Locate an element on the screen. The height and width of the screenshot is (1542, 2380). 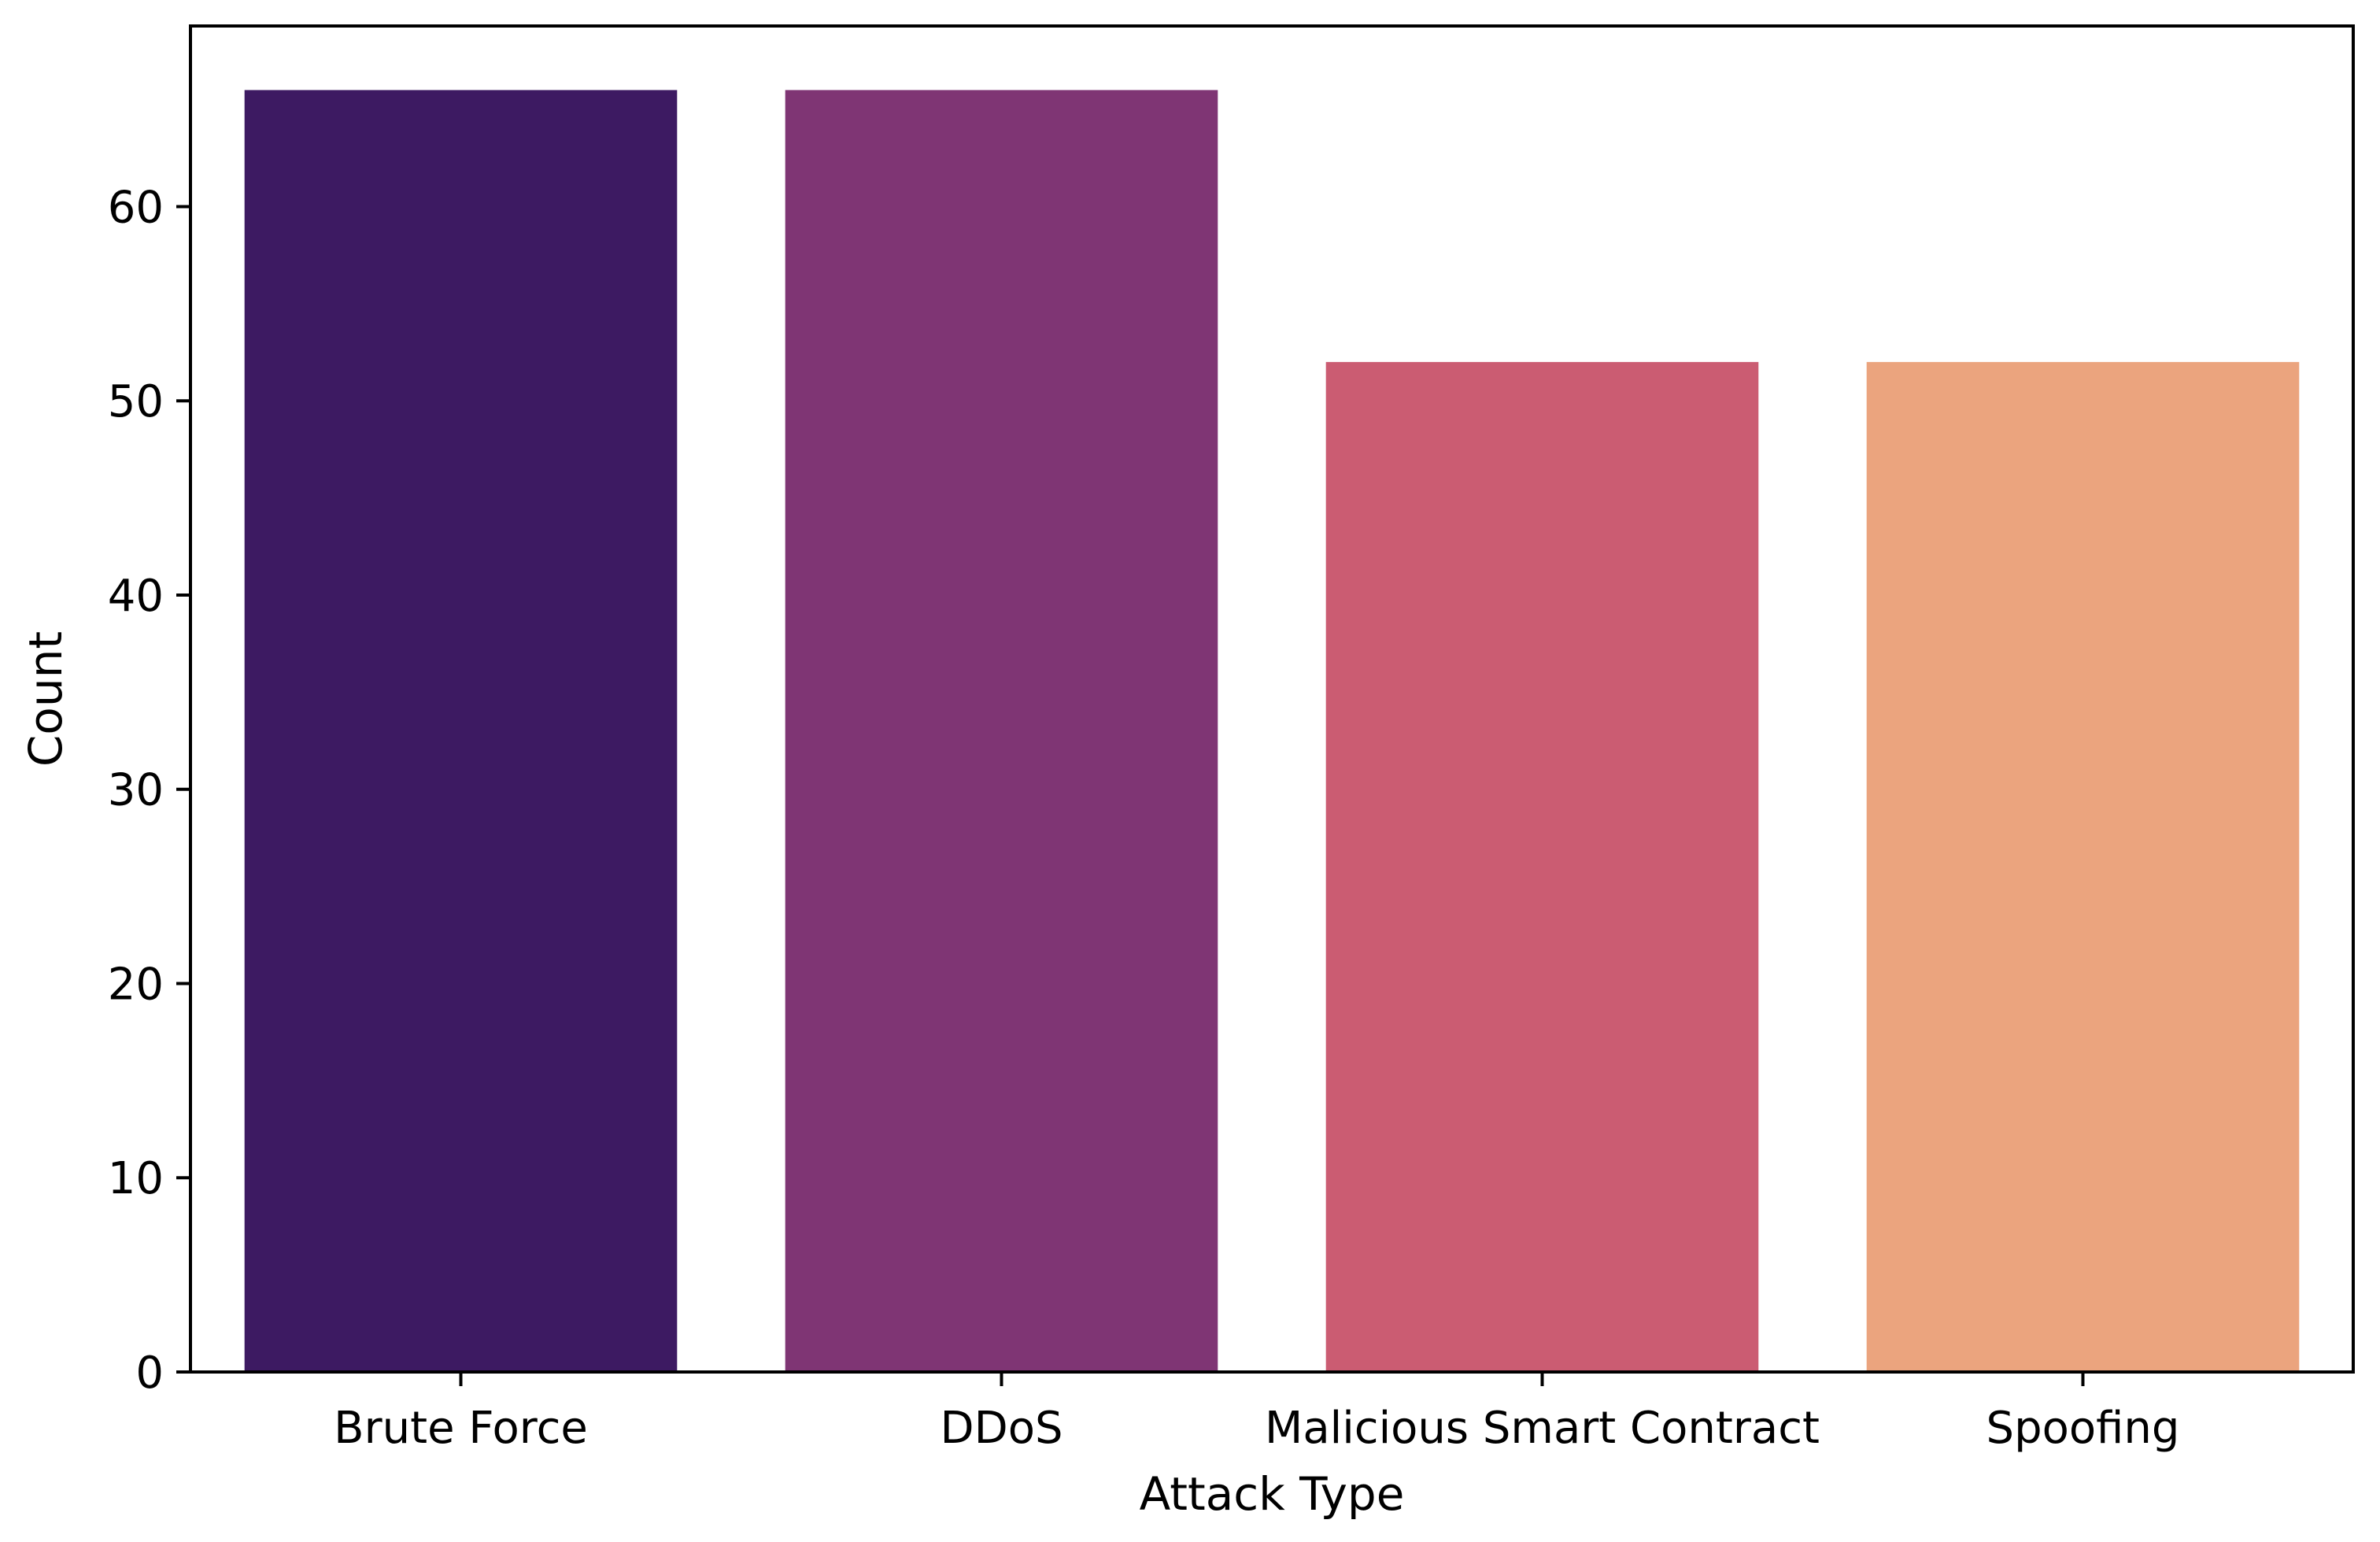
y-tick-label: 20 is located at coordinates (136, 984).